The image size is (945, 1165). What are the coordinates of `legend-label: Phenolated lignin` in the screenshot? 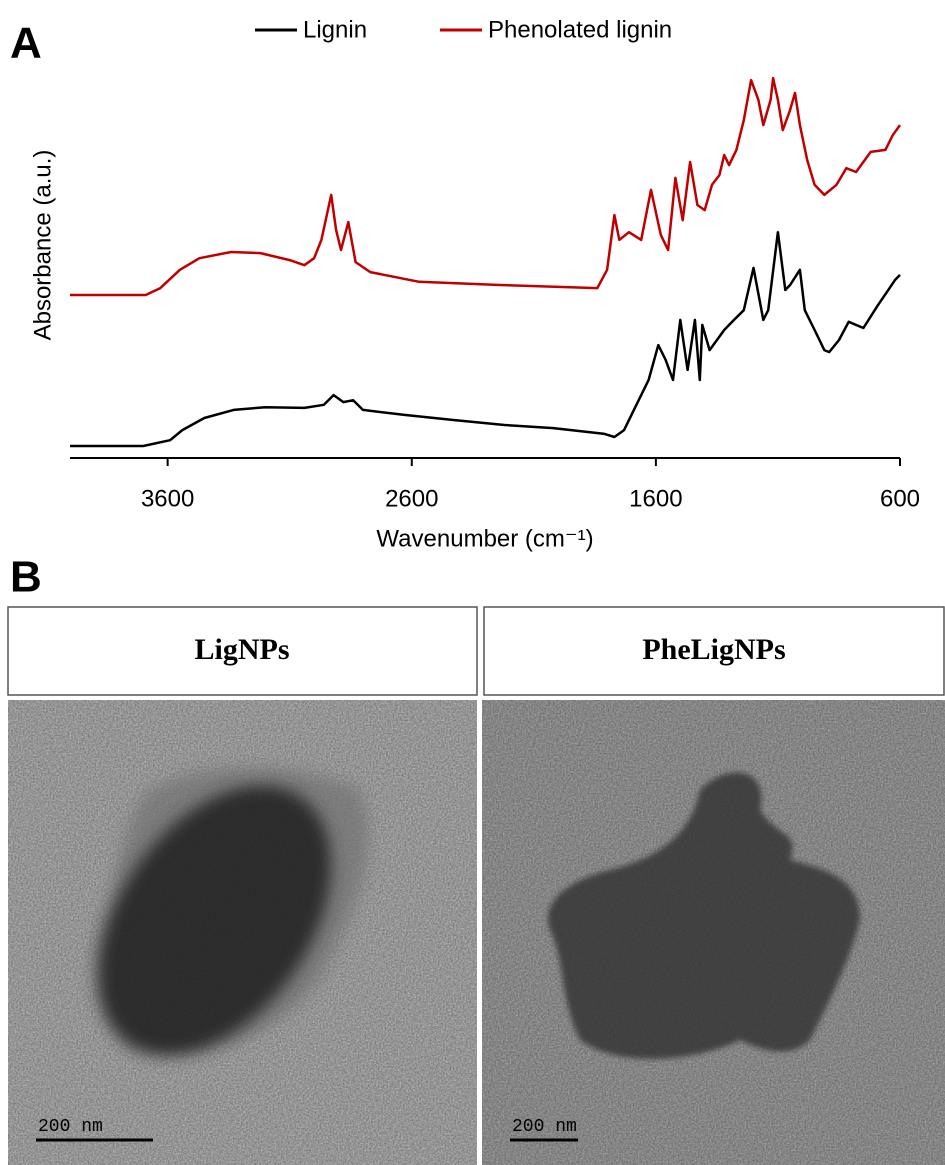 It's located at (580, 29).